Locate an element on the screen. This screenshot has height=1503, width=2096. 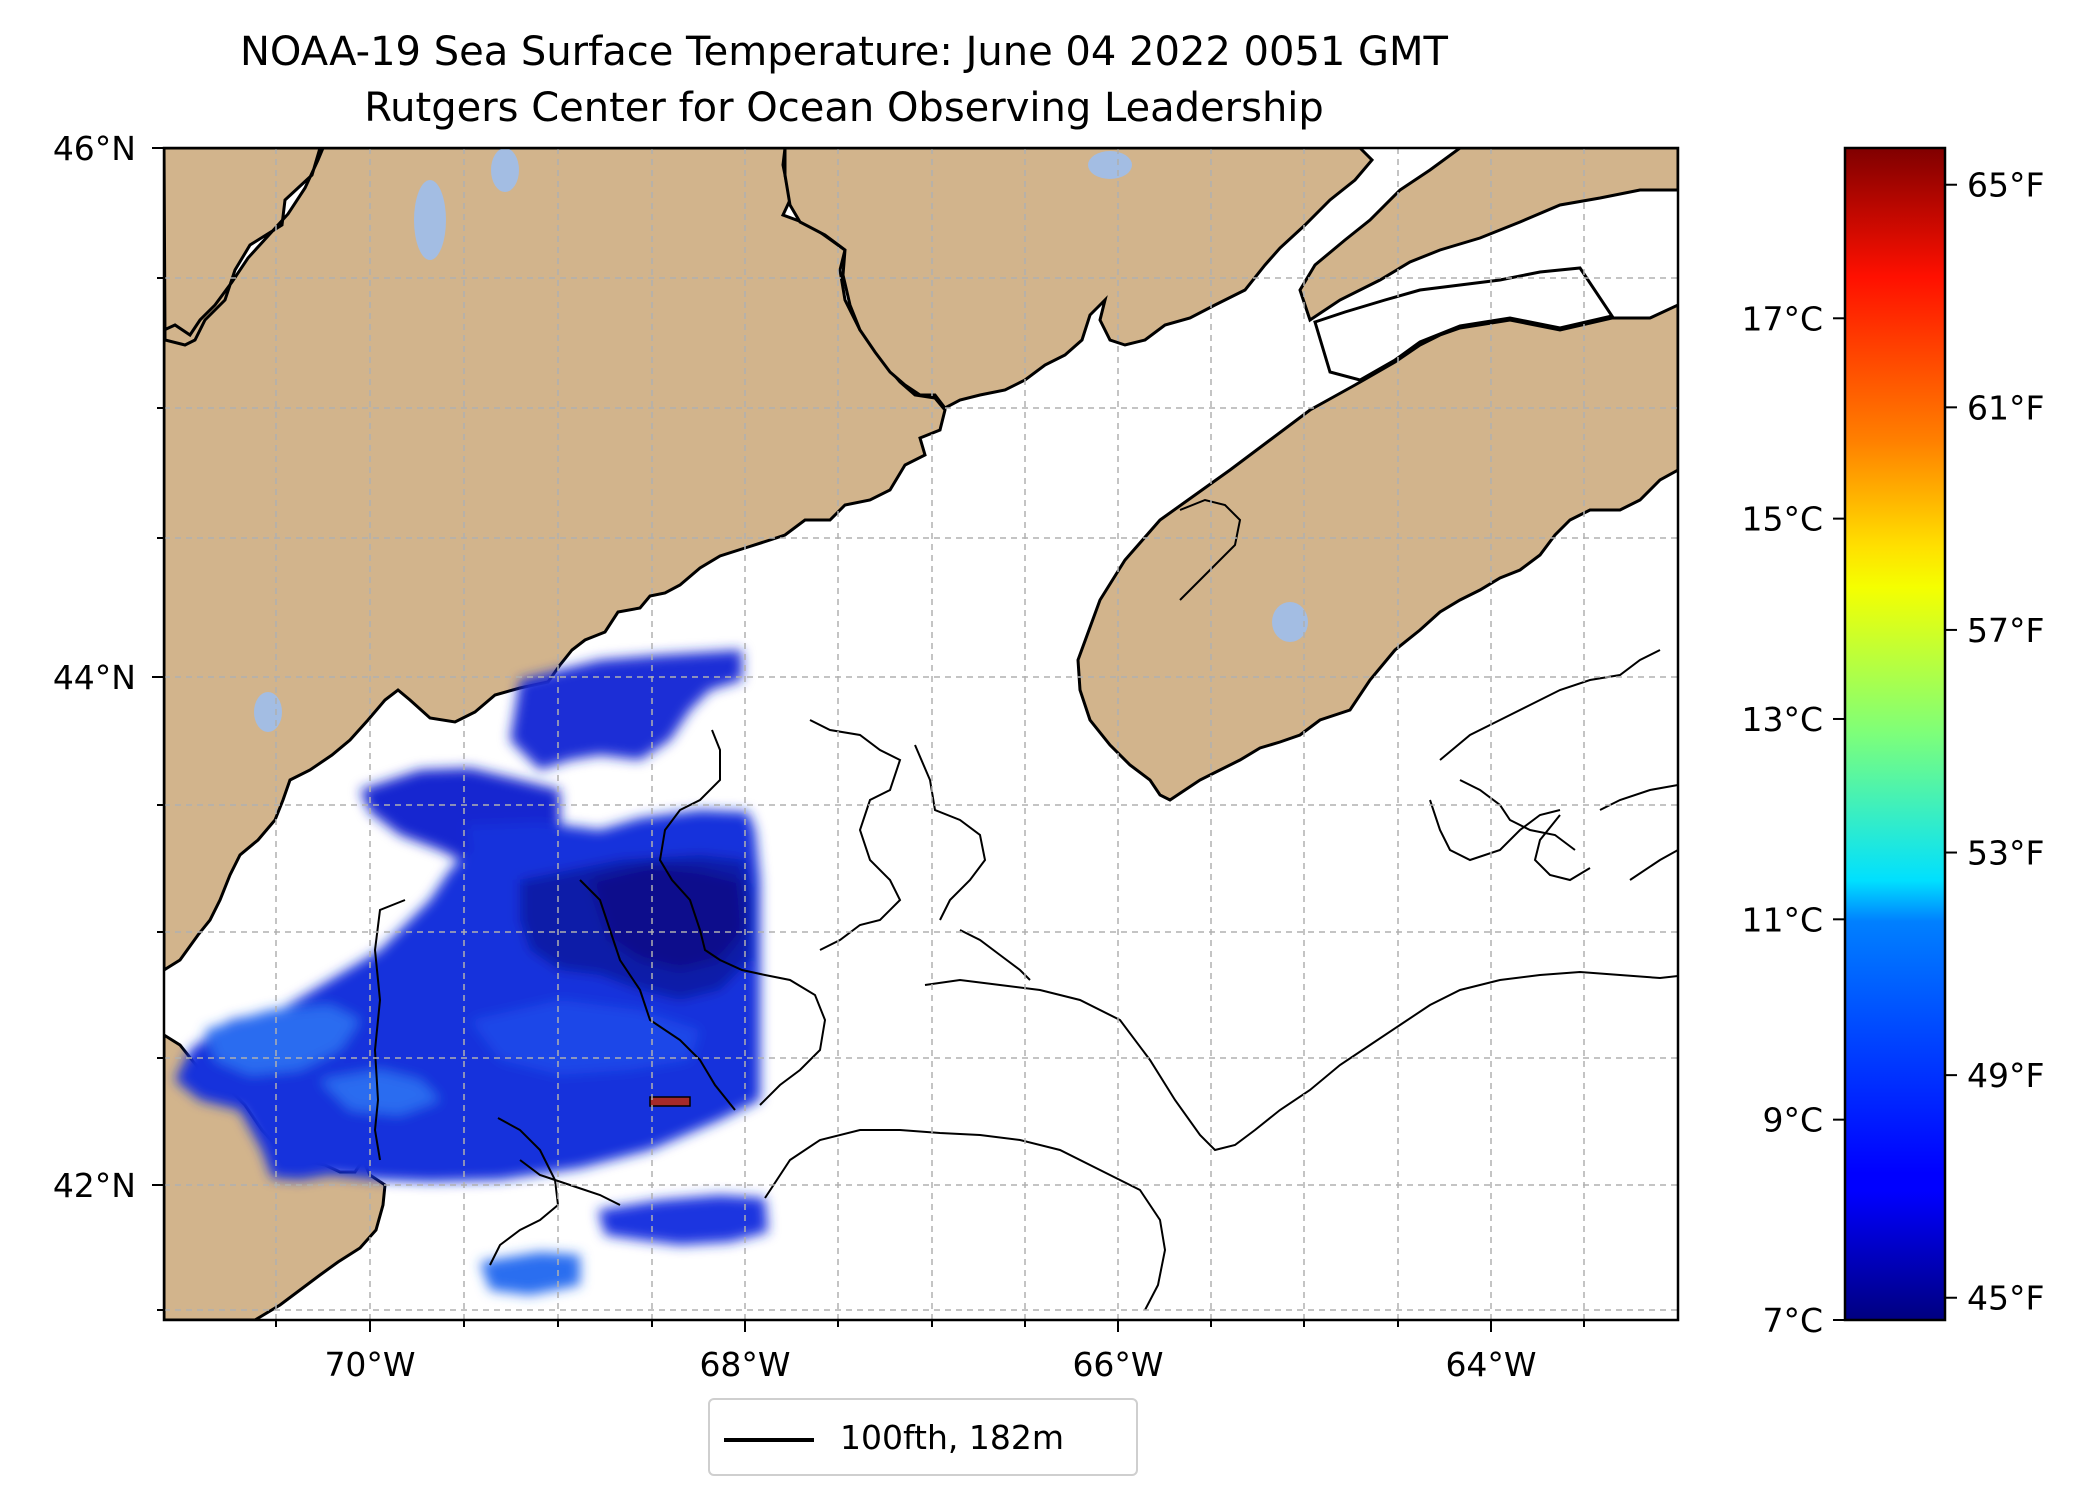
lon-tick-label: 66°W is located at coordinates (1117, 1364).